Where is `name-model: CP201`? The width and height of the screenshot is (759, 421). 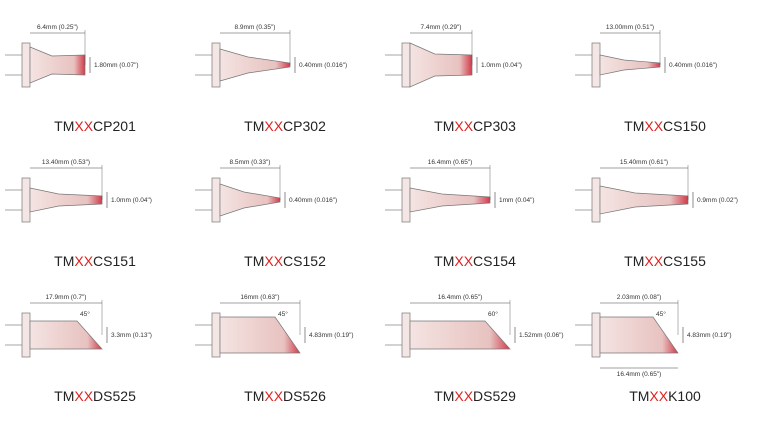
name-model: CP201 is located at coordinates (114, 126).